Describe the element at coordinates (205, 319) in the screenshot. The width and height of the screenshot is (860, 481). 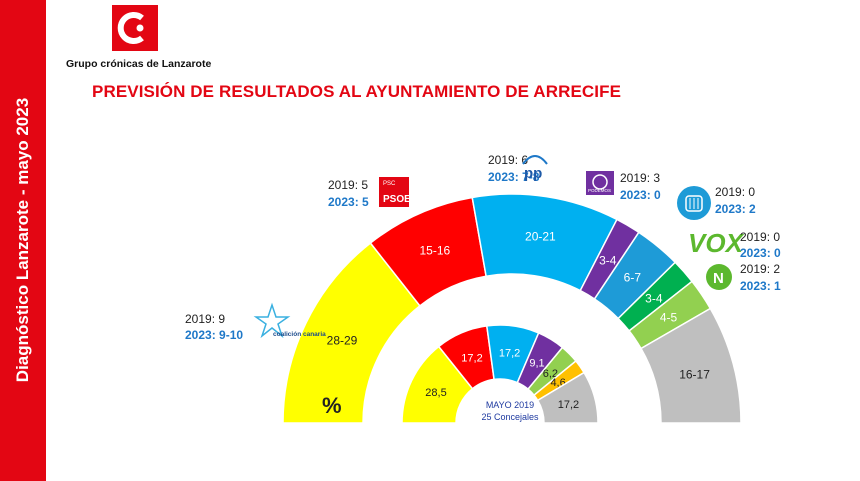
I see `cc-2019-seats: 2019: 9` at that location.